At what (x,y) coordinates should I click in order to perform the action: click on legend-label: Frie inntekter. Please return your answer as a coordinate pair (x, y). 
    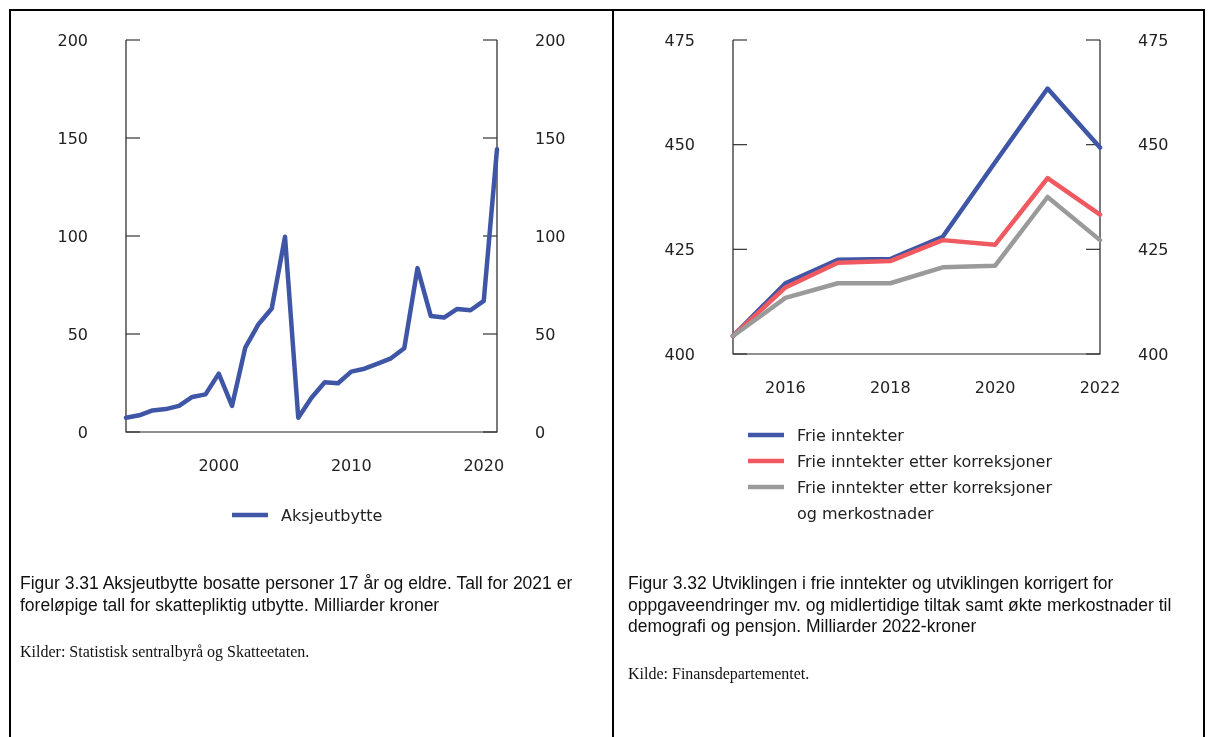
    Looking at the image, I should click on (851, 435).